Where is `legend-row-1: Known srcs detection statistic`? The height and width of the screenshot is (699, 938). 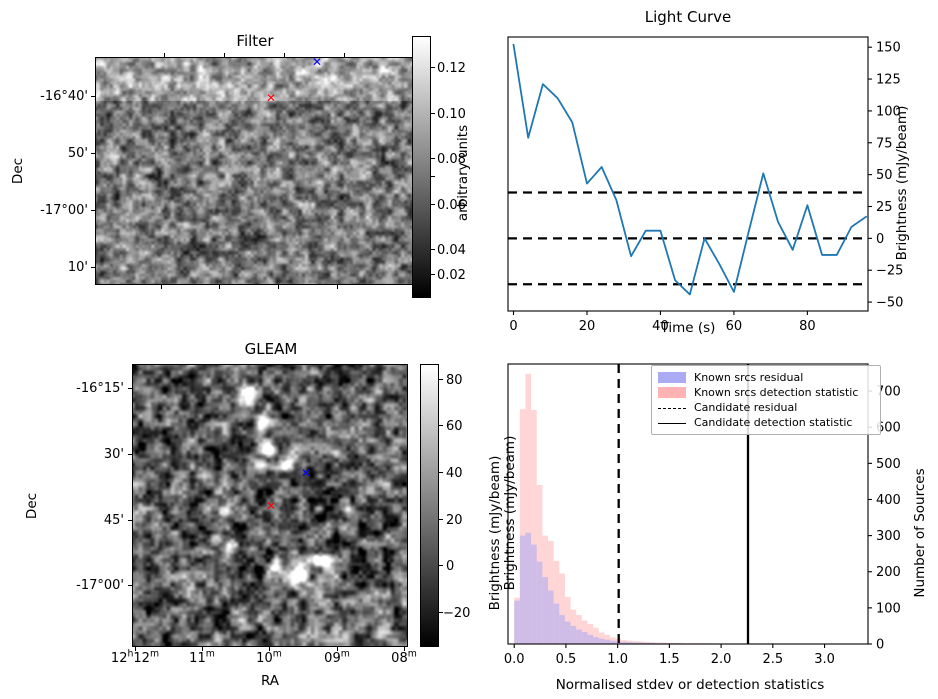
legend-row-1: Known srcs detection statistic is located at coordinates (766, 392).